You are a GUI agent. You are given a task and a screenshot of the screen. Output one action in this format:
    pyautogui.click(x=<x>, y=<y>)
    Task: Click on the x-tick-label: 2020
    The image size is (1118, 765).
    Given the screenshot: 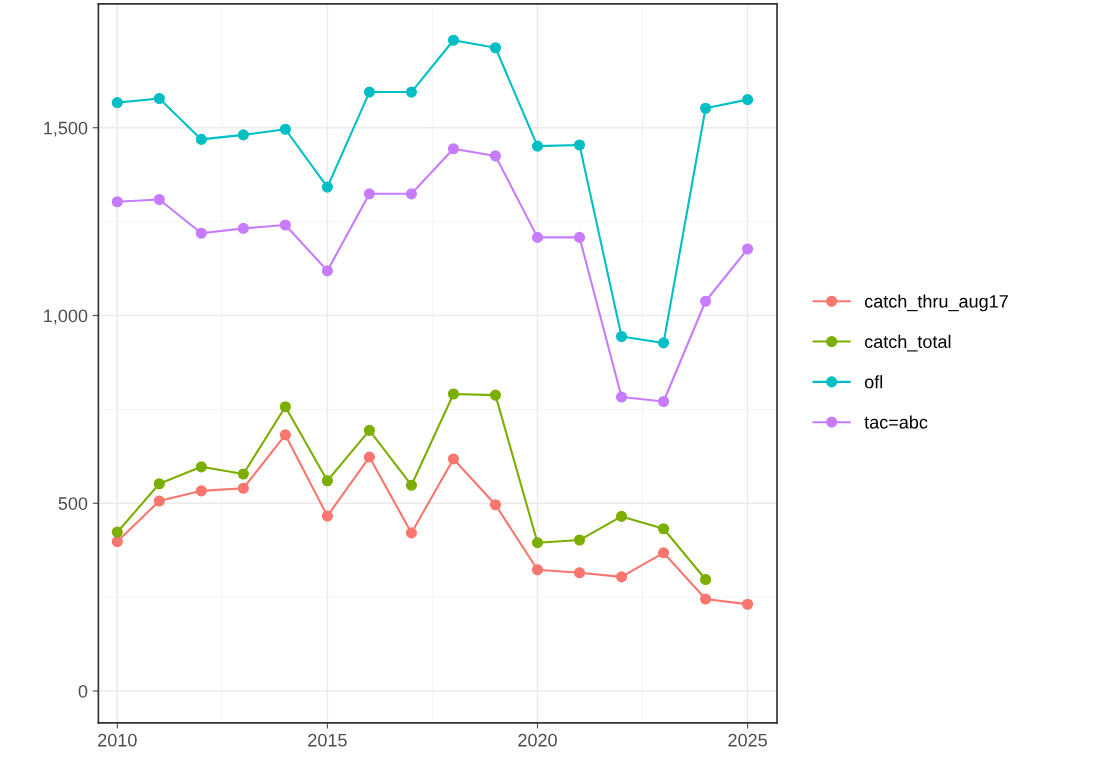 What is the action you would take?
    pyautogui.click(x=537, y=740)
    